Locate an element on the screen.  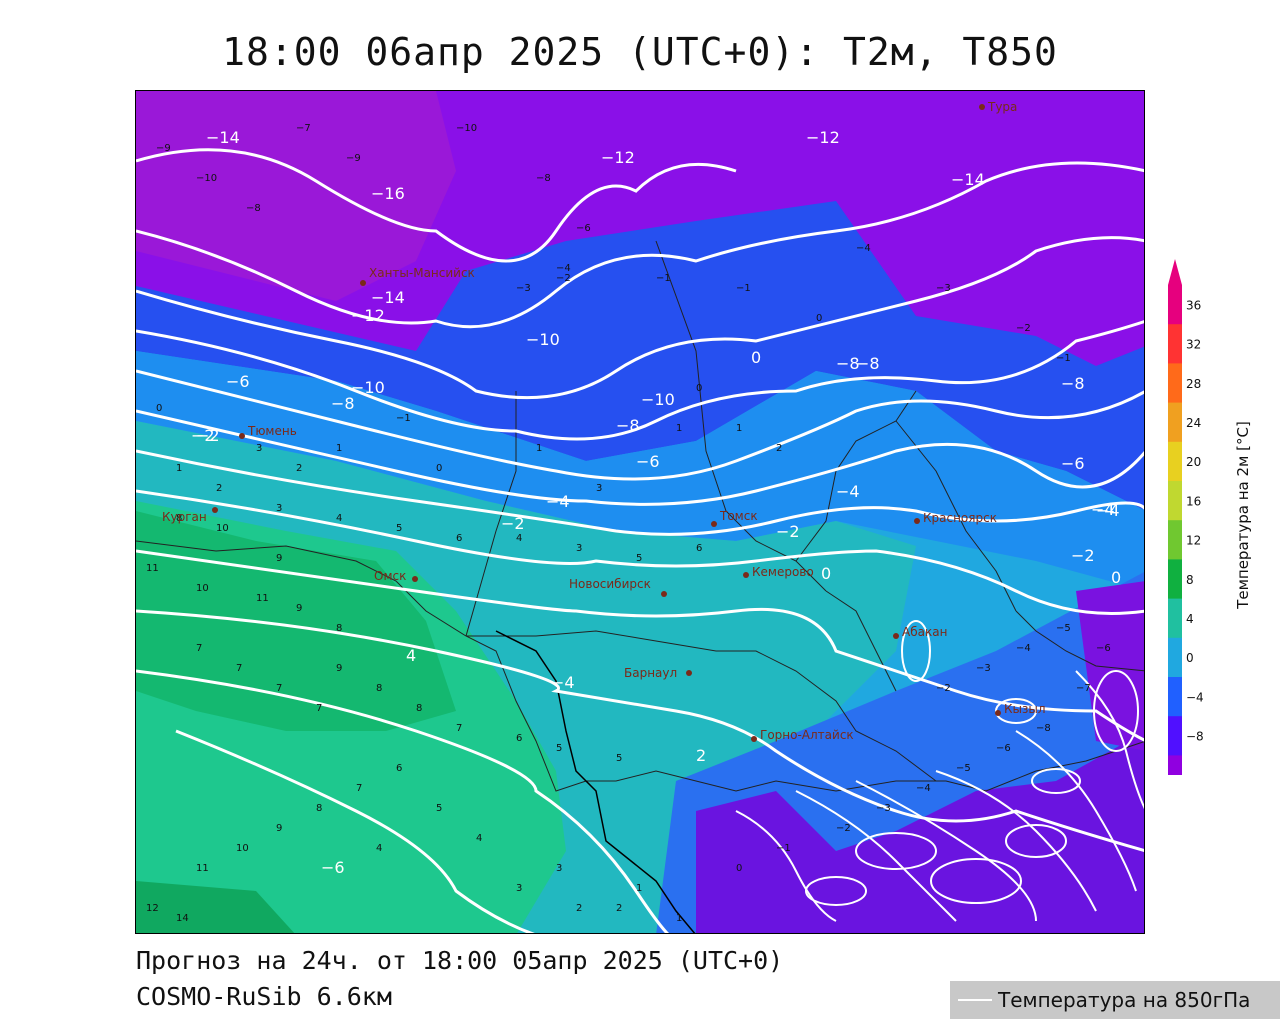
colorbar-tick: 20 is located at coordinates (1193, 462).